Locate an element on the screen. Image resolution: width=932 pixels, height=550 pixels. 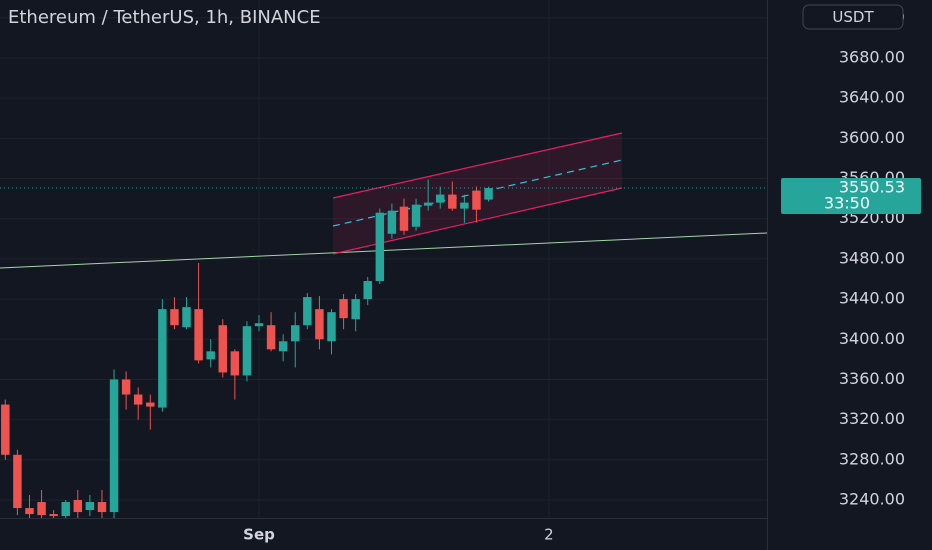
last-price-label: 3550.53 is located at coordinates (872, 187).